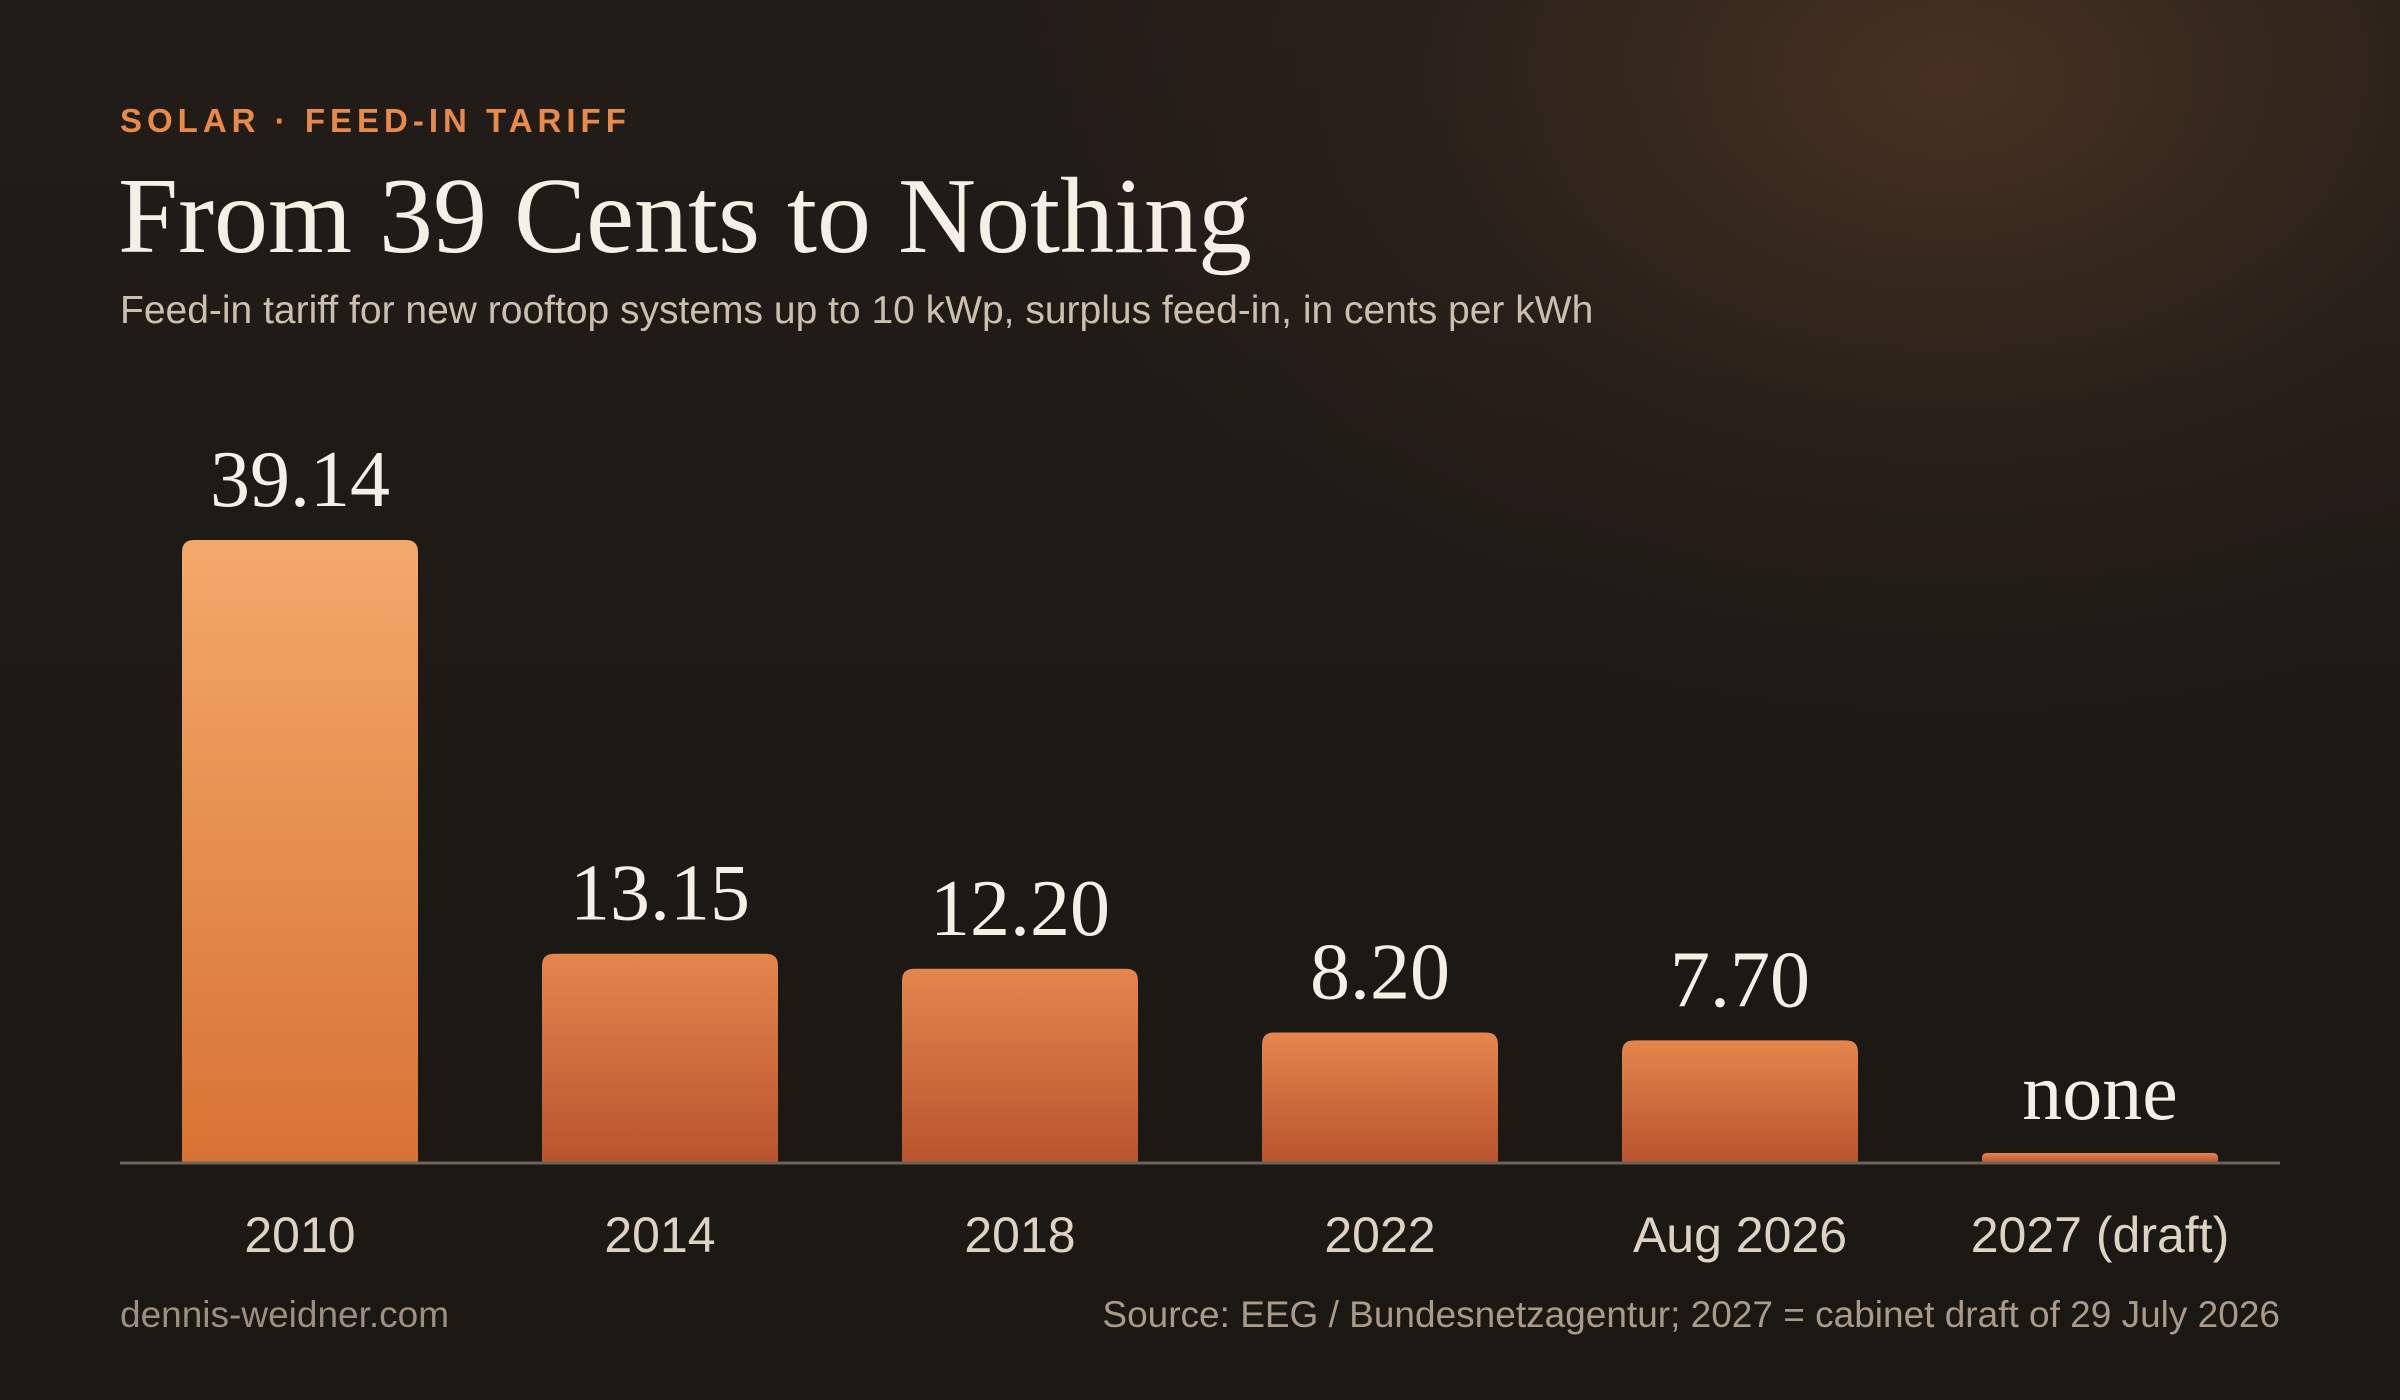 The image size is (2400, 1400). What do you see at coordinates (685, 216) in the screenshot?
I see `chart-title: From 39 Cents to Nothing` at bounding box center [685, 216].